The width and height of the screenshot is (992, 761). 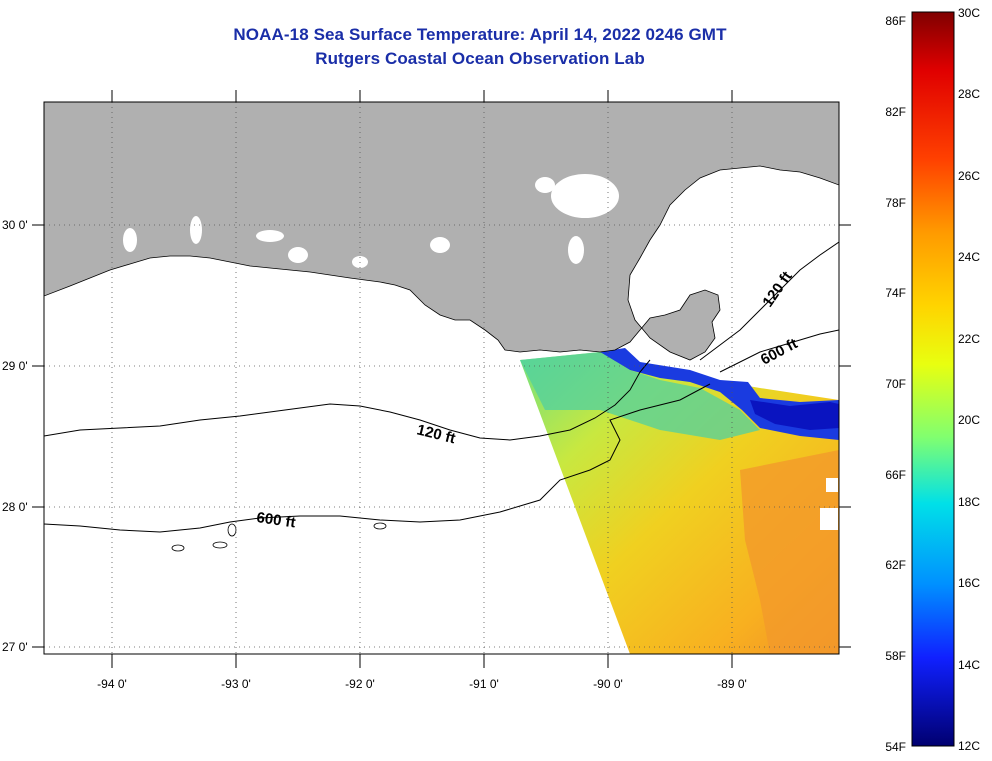 What do you see at coordinates (732, 684) in the screenshot?
I see `lon-label: -89 0'` at bounding box center [732, 684].